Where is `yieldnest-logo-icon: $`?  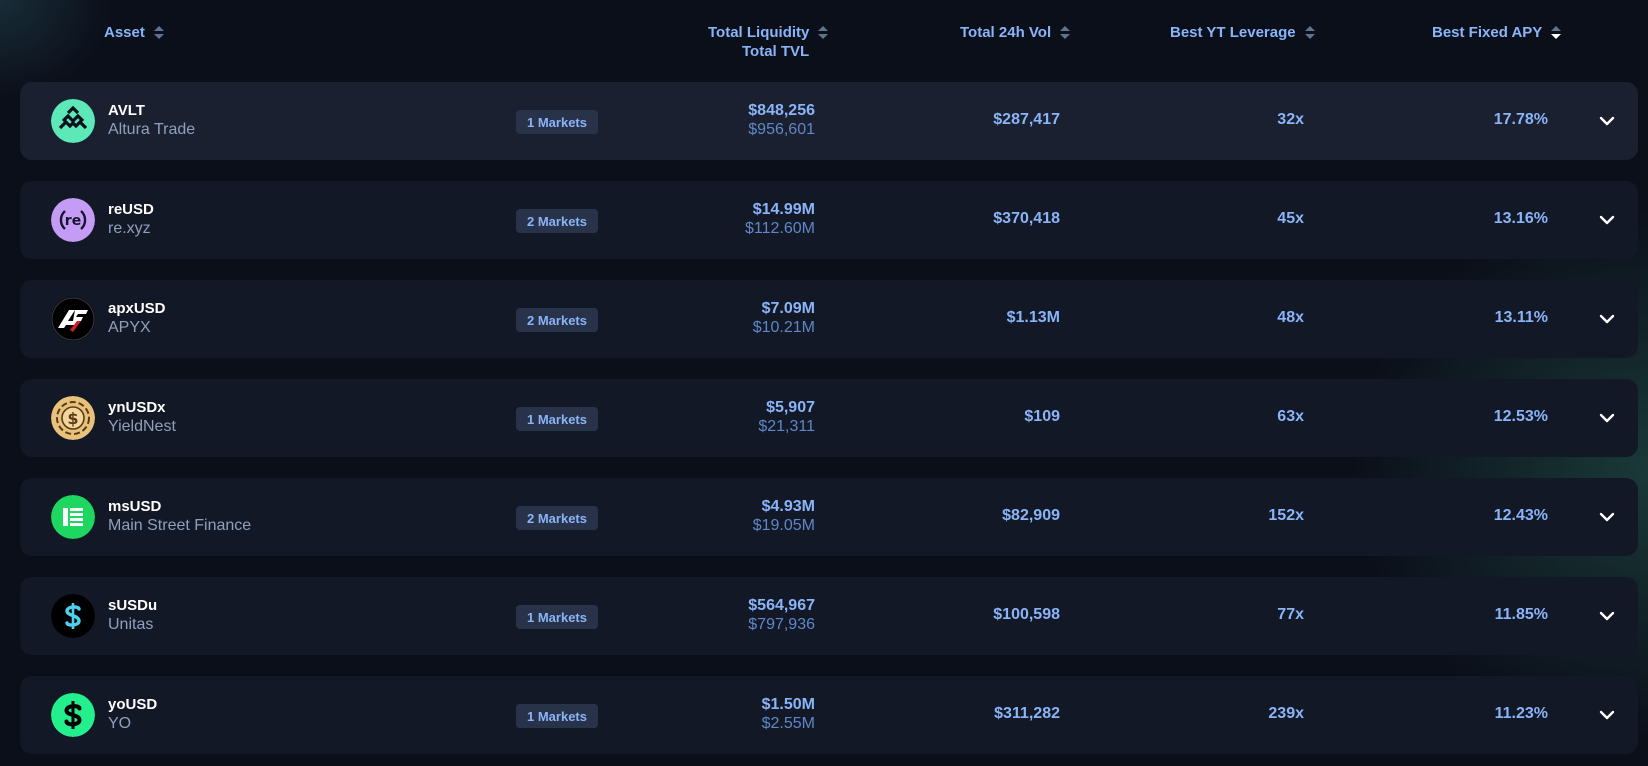 yieldnest-logo-icon: $ is located at coordinates (73, 418).